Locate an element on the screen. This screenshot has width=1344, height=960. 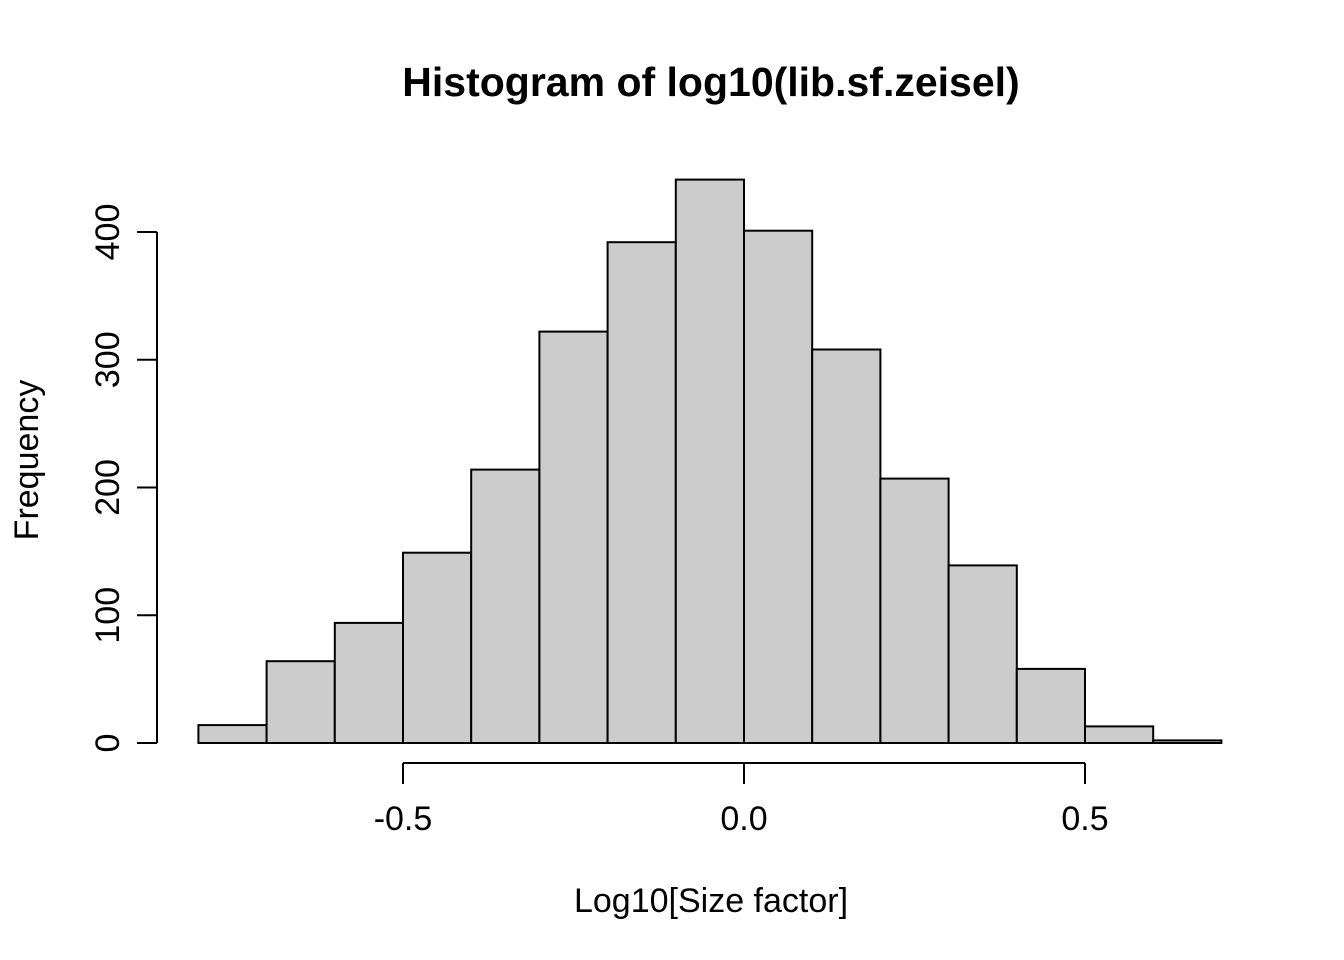
y-tick-label: 100 is located at coordinates (108, 615).